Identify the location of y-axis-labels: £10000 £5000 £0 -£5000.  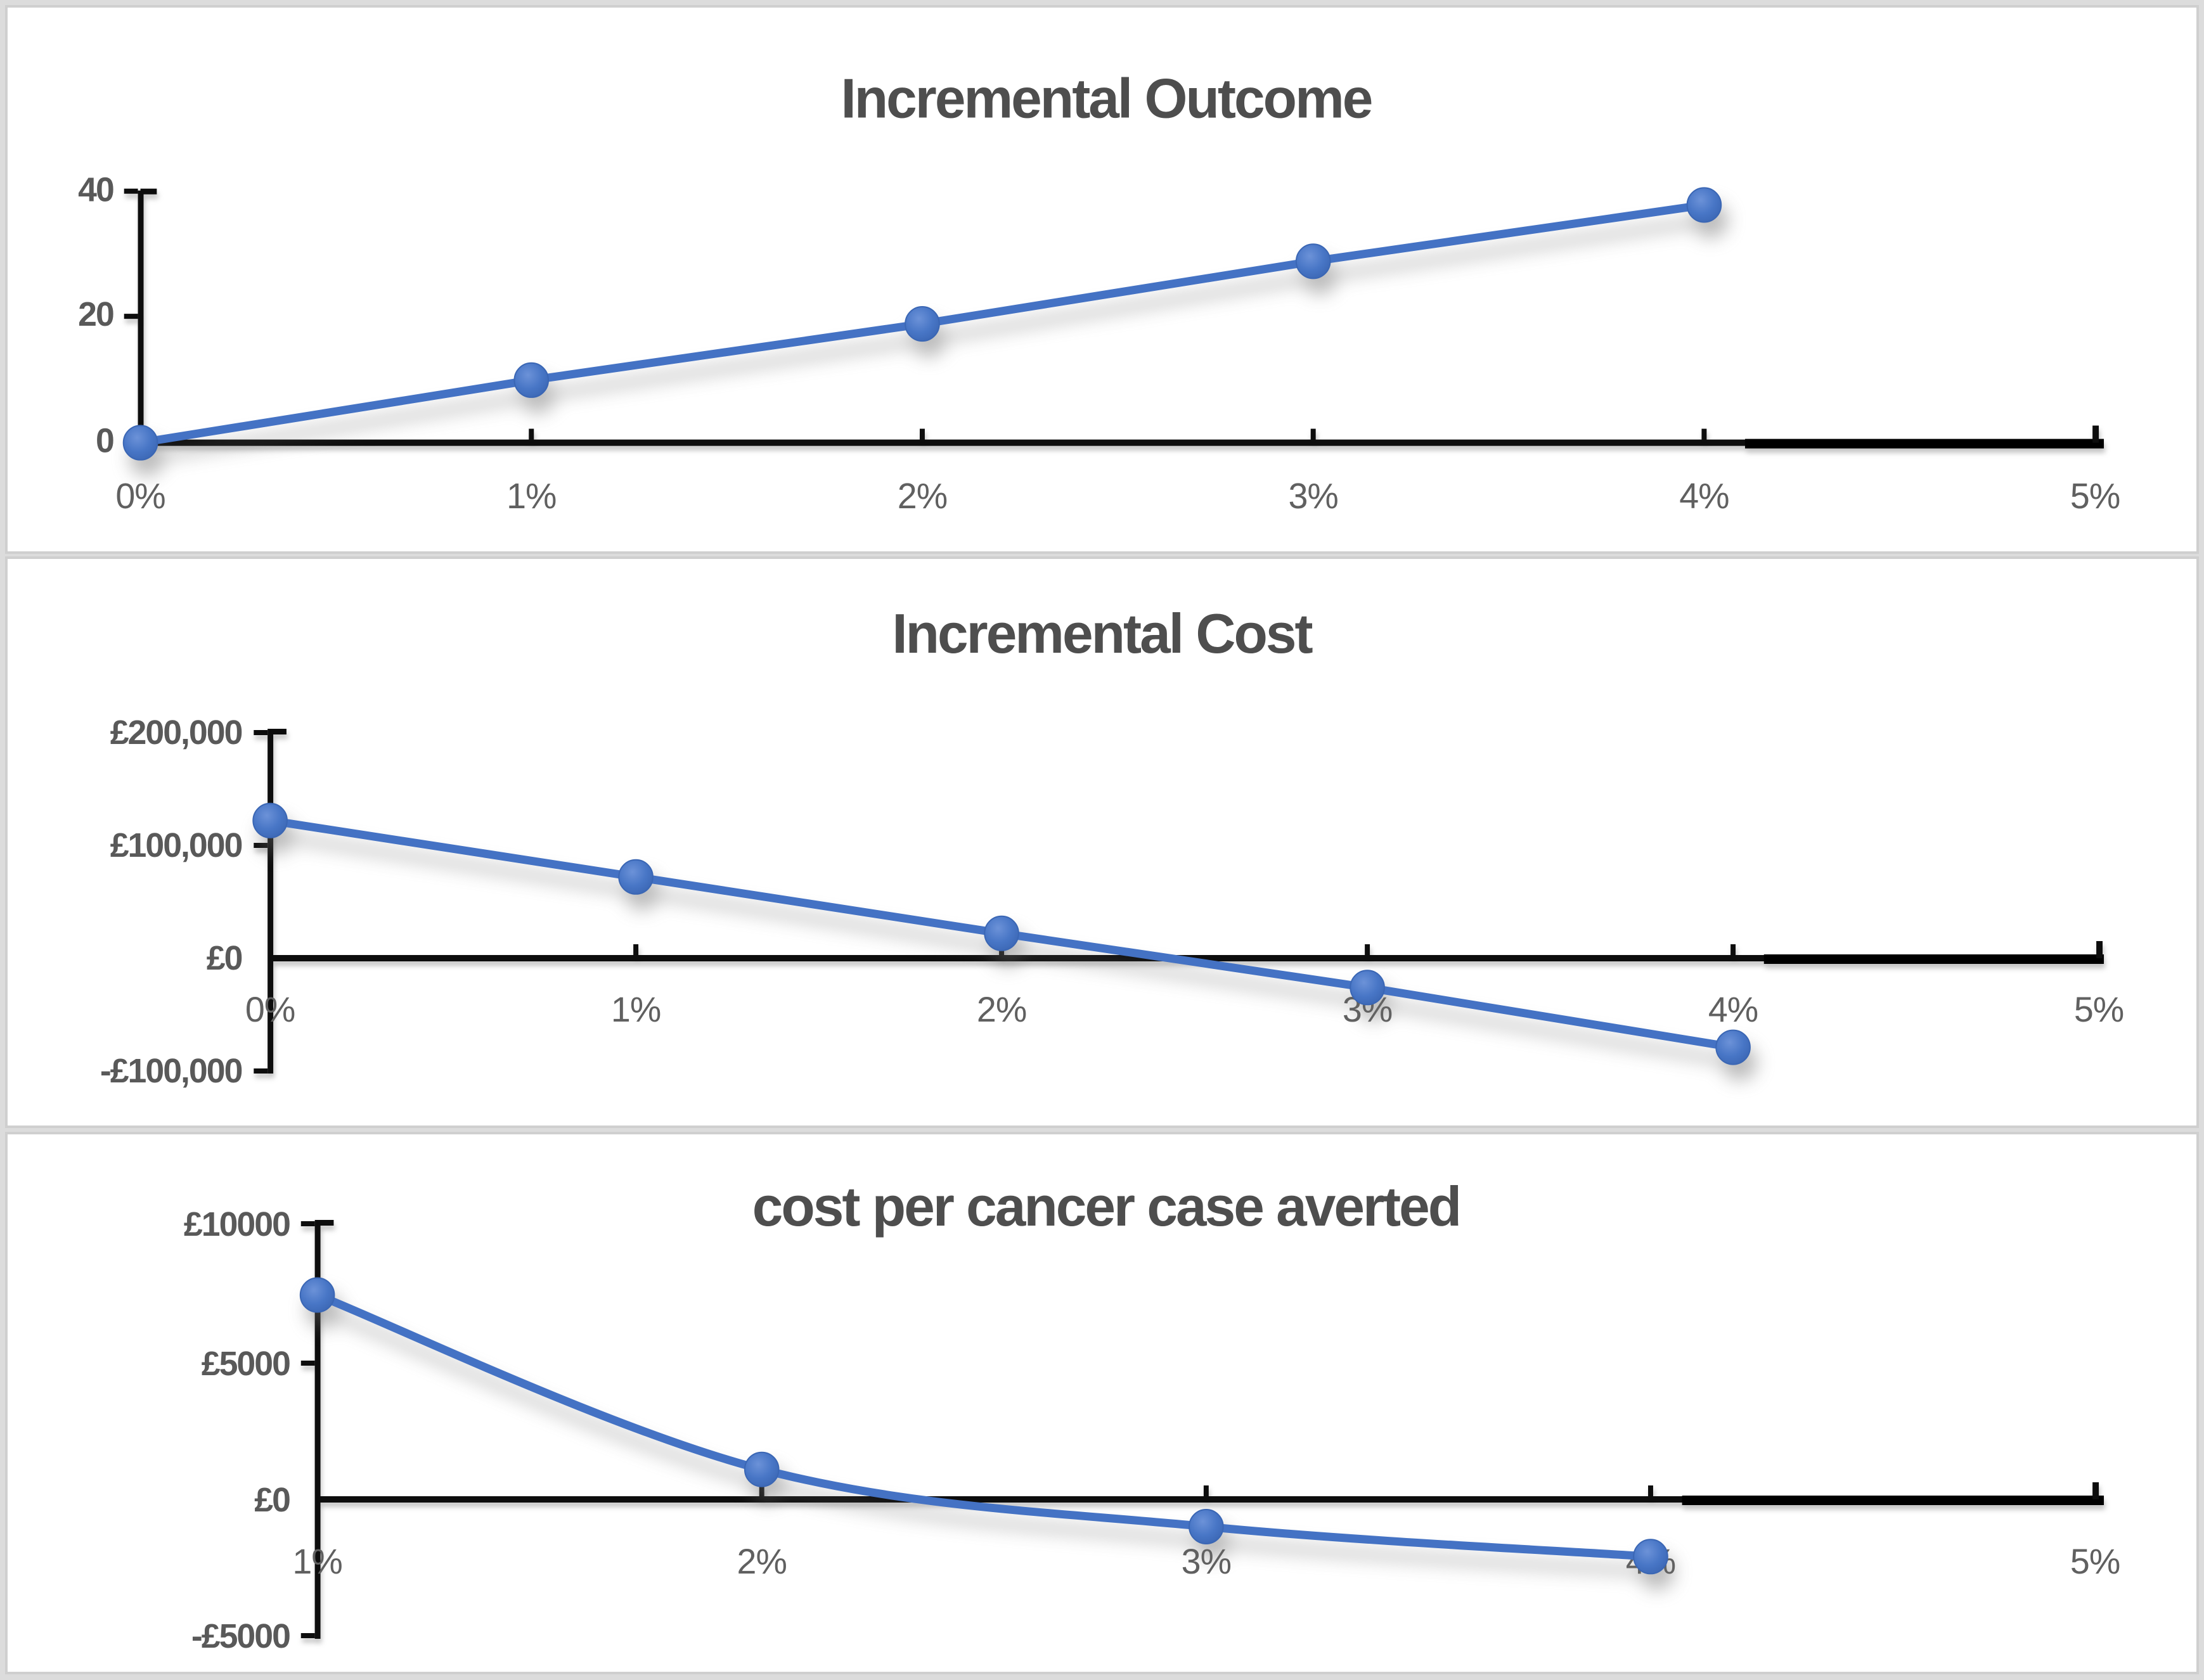
(238, 1430).